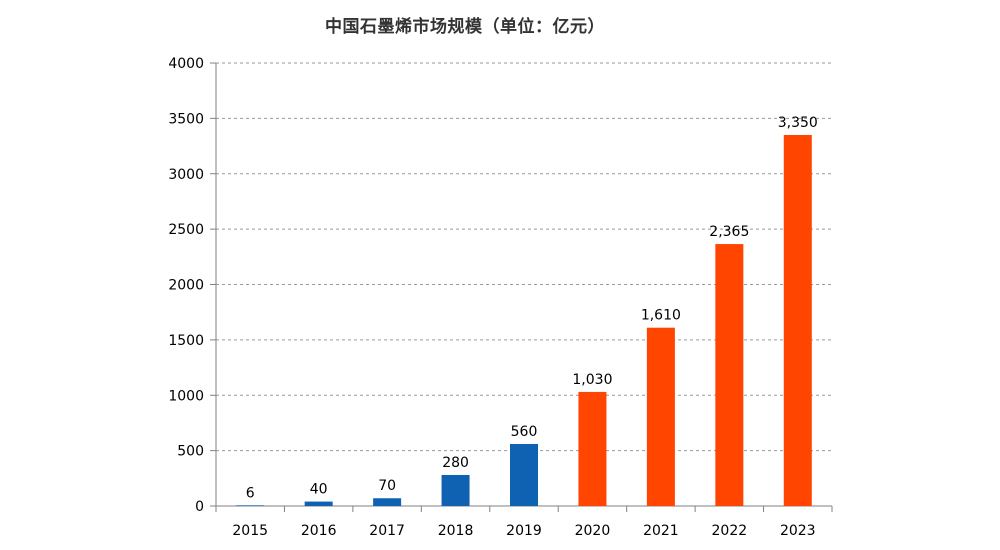  What do you see at coordinates (729, 375) in the screenshot?
I see `bar-2022` at bounding box center [729, 375].